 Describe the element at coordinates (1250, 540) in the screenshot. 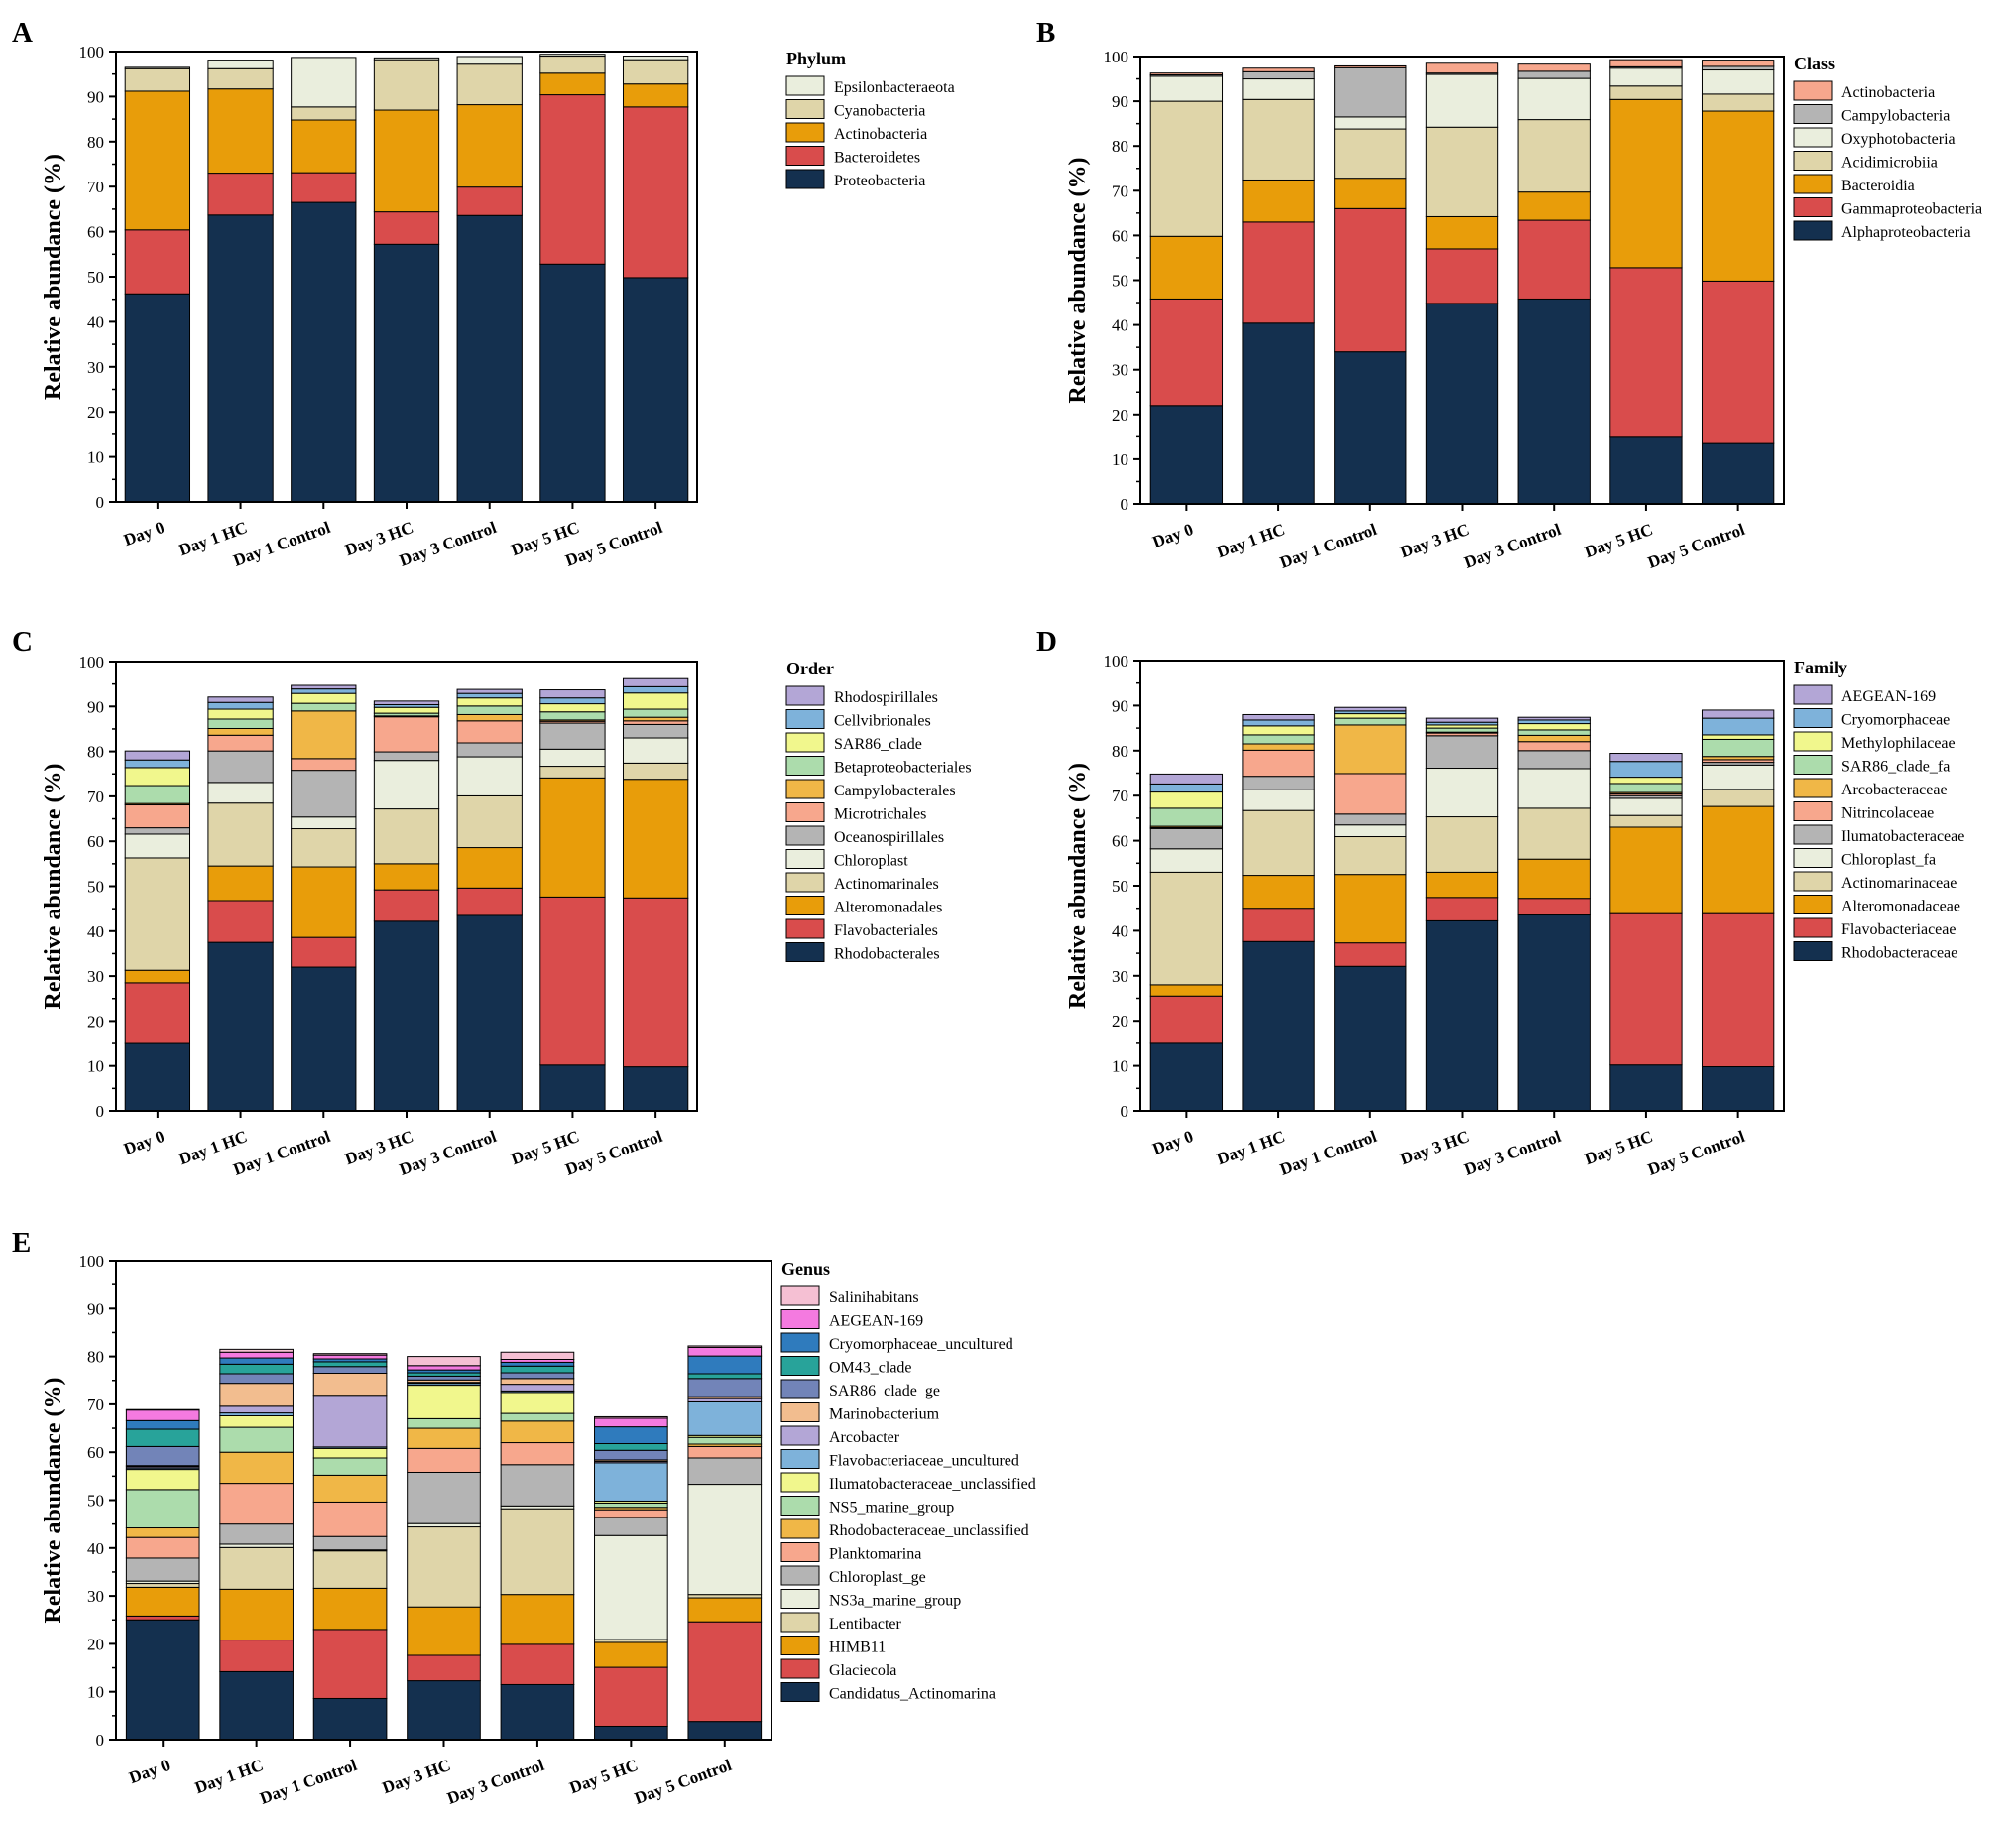

I see `x-tick-label: Day 1 HC` at that location.